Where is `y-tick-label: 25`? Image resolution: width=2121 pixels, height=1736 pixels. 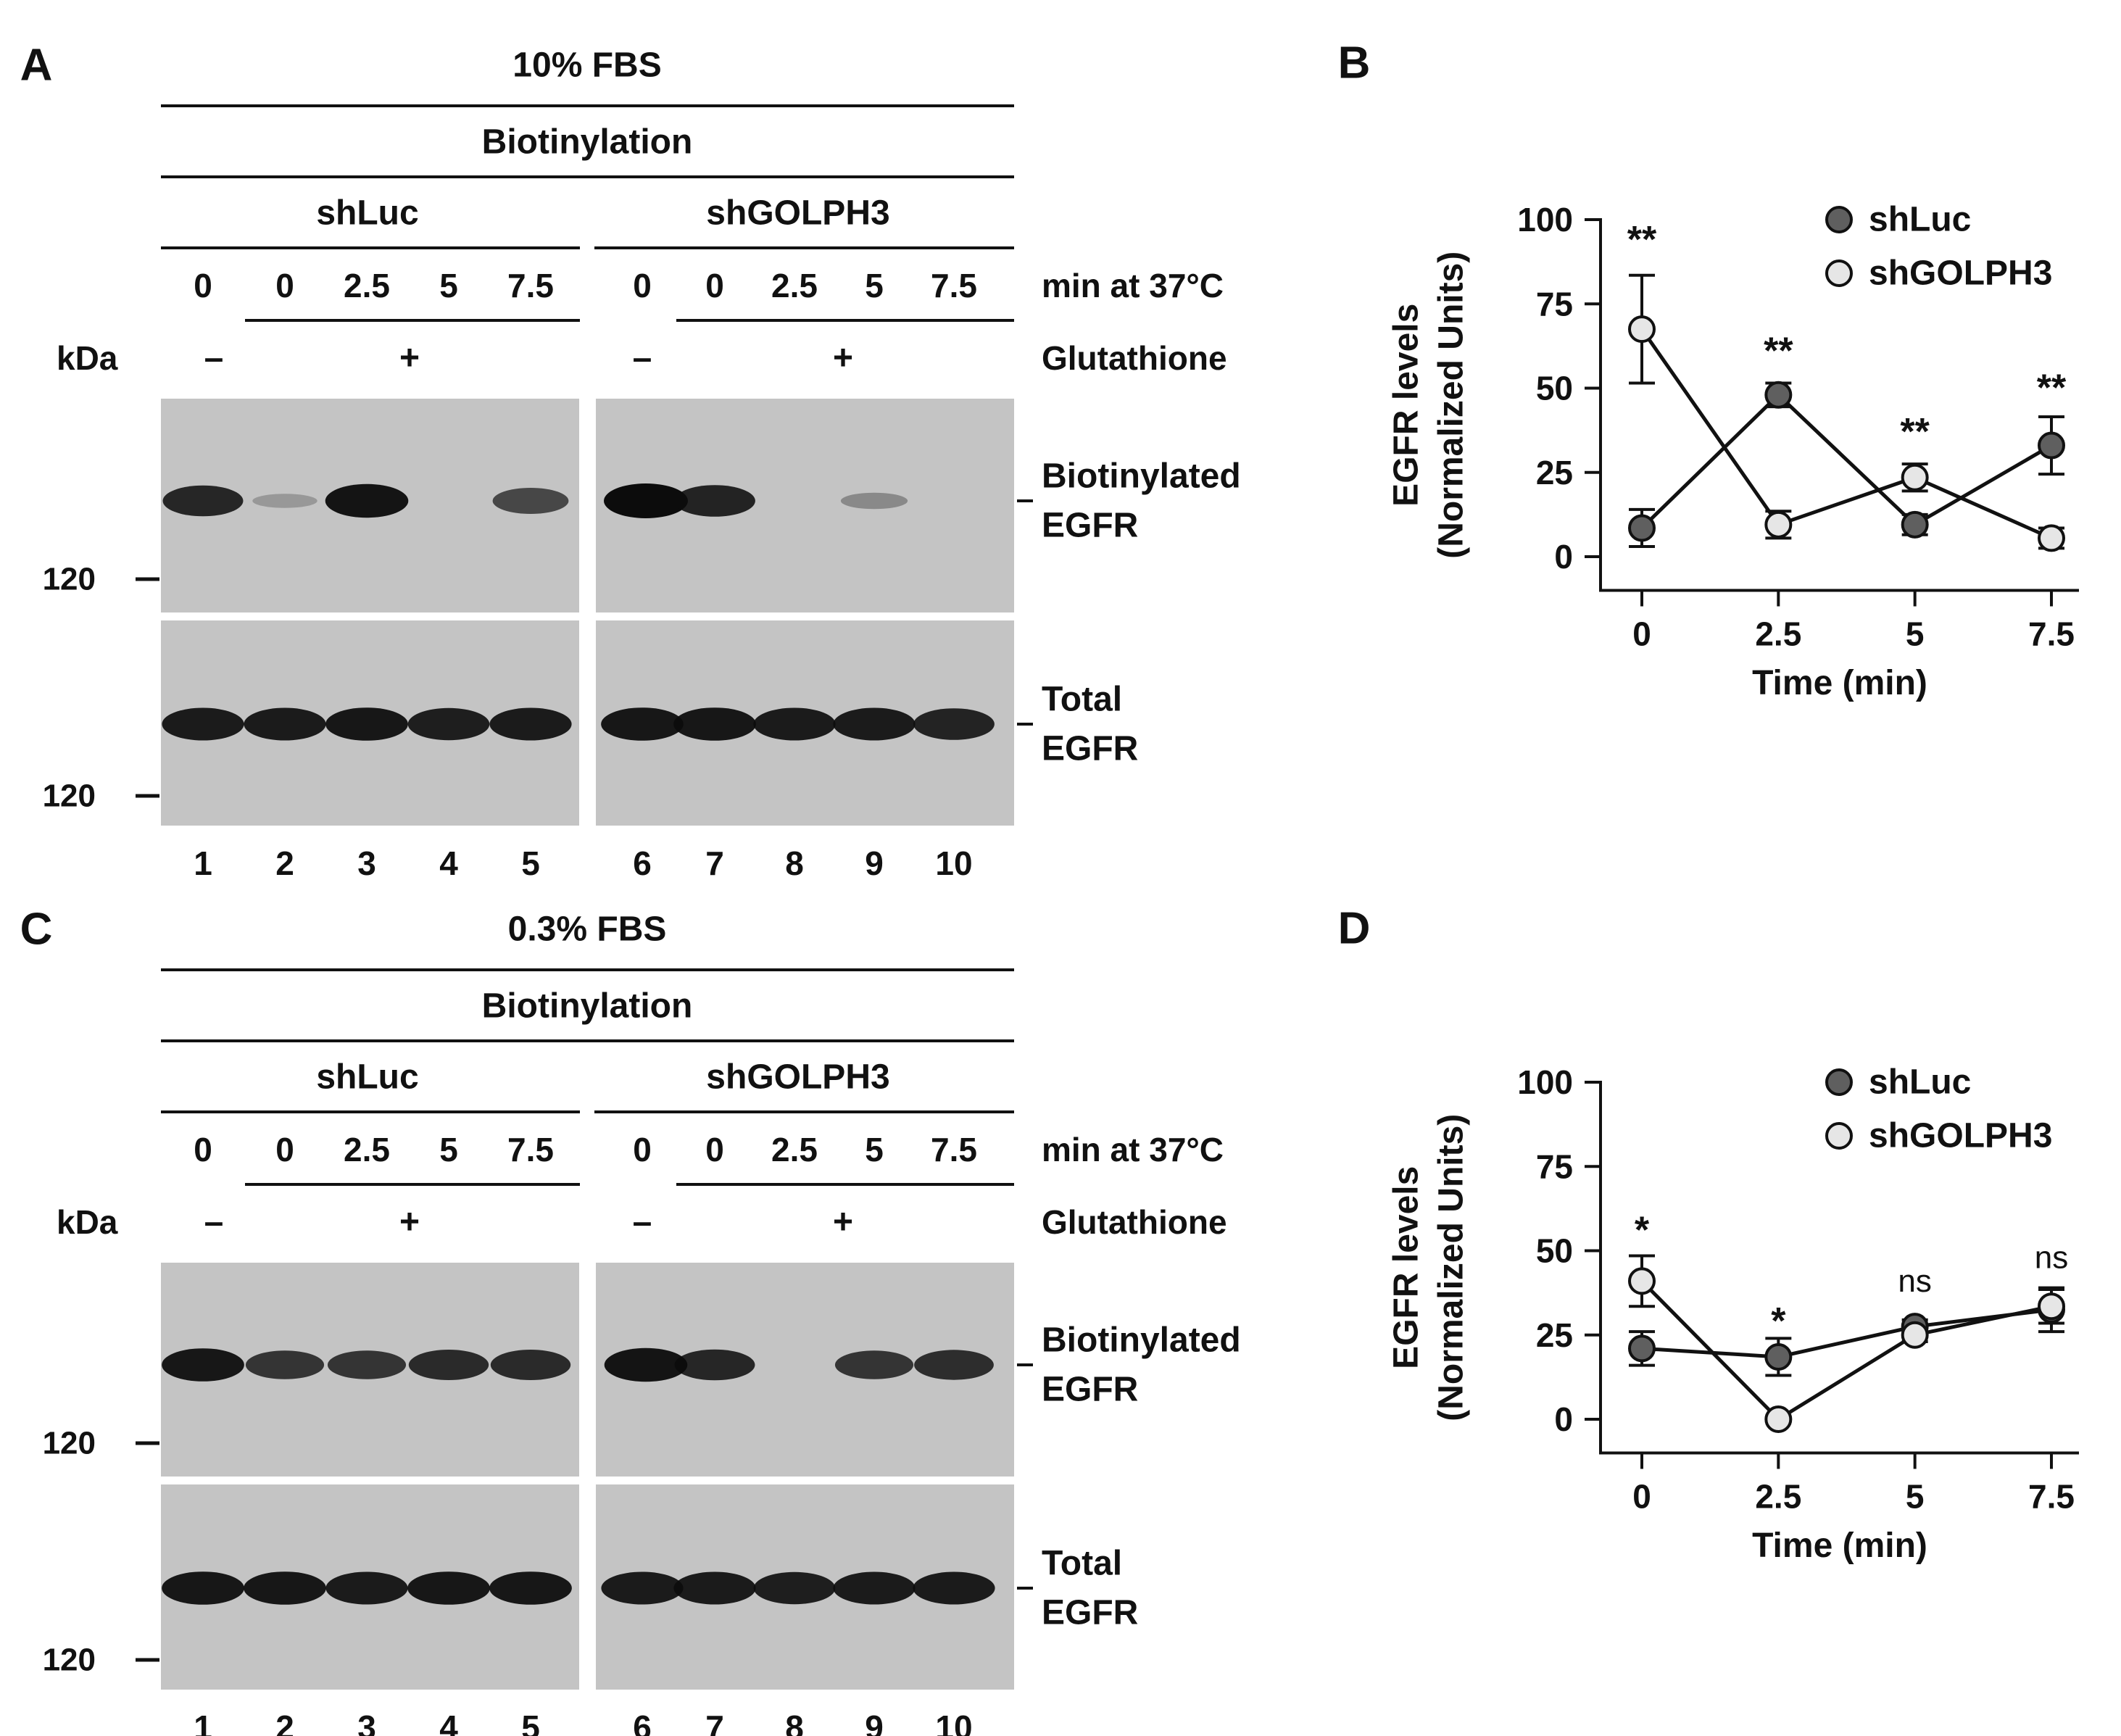 y-tick-label: 25 is located at coordinates (1554, 1335).